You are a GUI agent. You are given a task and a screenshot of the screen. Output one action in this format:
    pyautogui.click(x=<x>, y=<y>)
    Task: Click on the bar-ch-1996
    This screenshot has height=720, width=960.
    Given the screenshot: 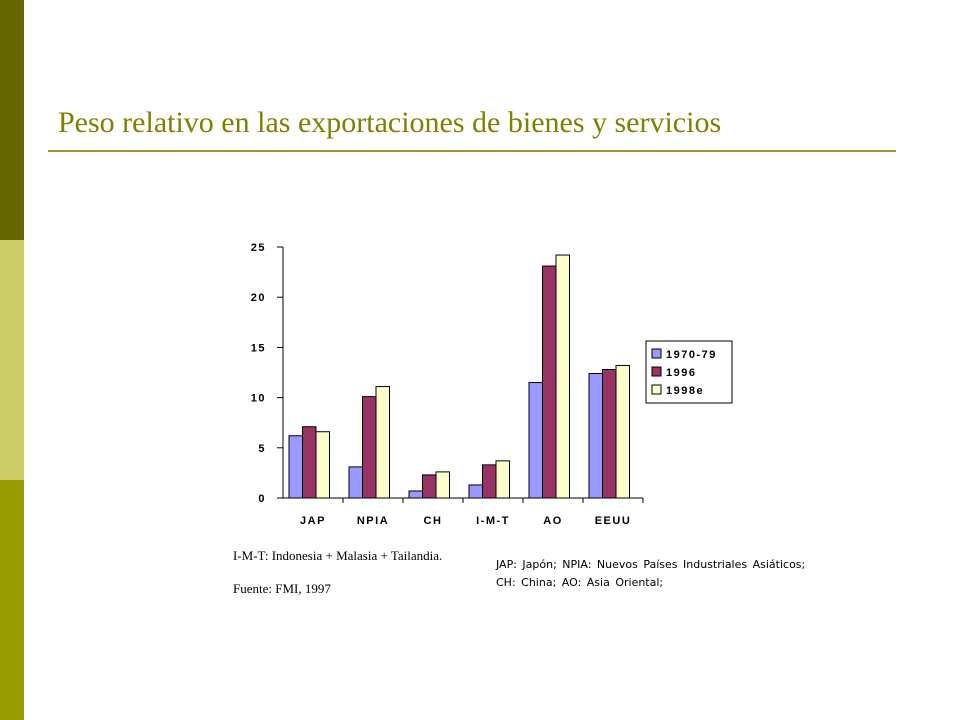 What is the action you would take?
    pyautogui.click(x=429, y=486)
    